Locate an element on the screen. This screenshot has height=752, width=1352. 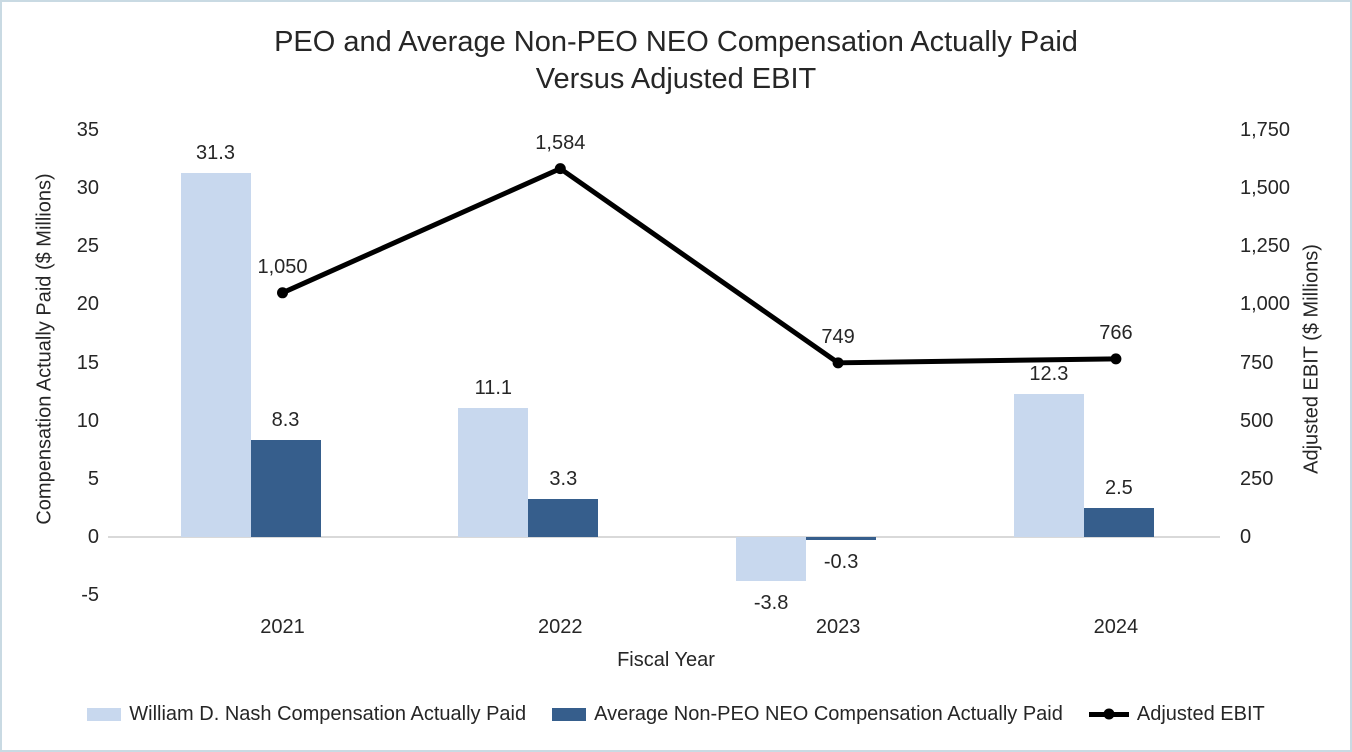
bar-data-label: 8.3 is located at coordinates (285, 420).